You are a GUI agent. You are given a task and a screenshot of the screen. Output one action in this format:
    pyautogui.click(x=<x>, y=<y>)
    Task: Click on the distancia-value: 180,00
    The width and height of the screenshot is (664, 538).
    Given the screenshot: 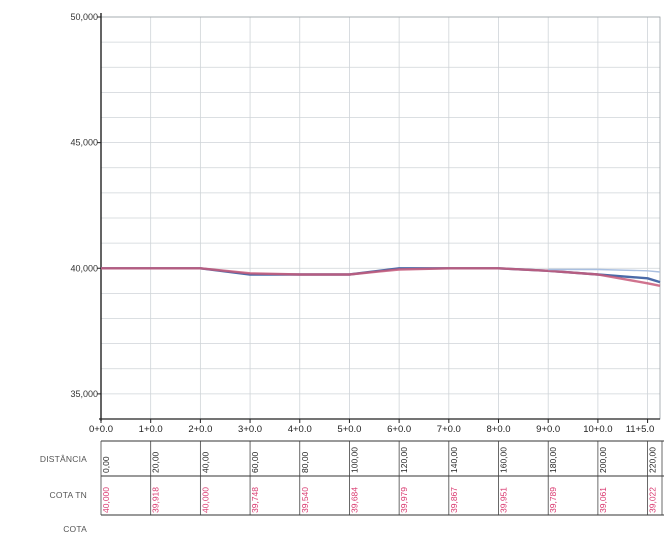 What is the action you would take?
    pyautogui.click(x=553, y=460)
    